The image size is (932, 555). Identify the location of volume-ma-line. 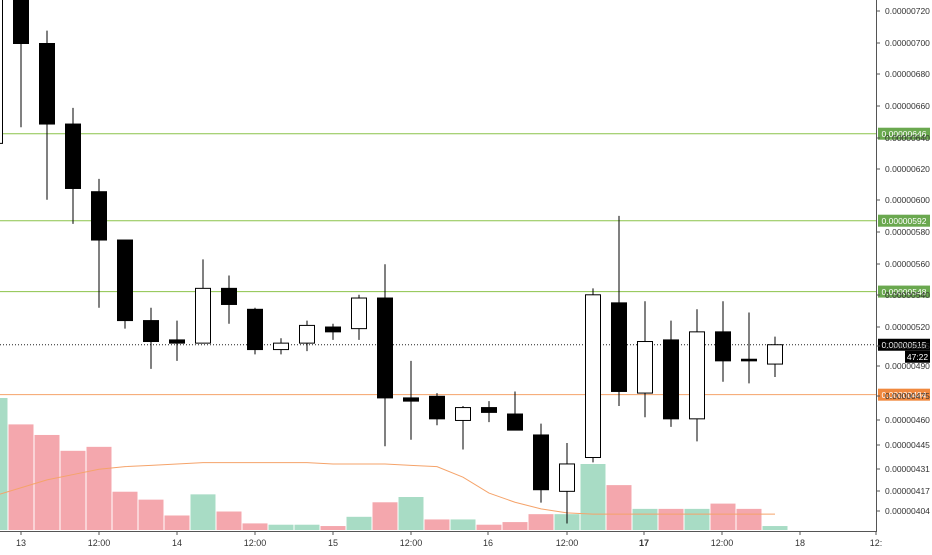
(387, 488).